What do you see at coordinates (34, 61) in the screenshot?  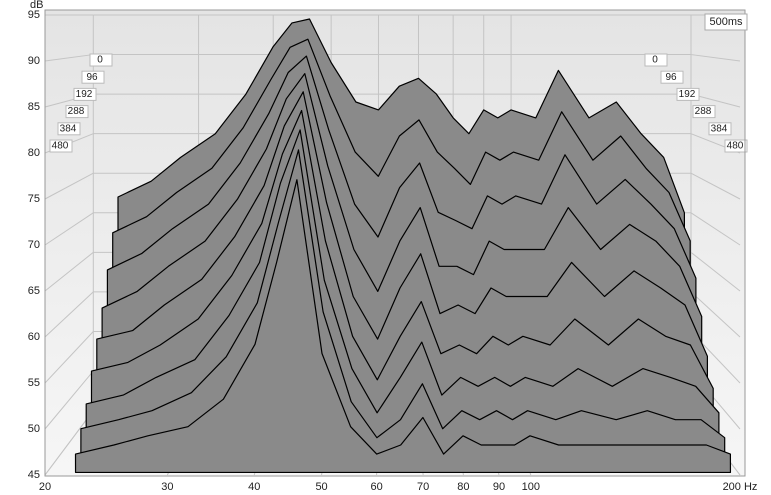 I see `y-tick-label: 90` at bounding box center [34, 61].